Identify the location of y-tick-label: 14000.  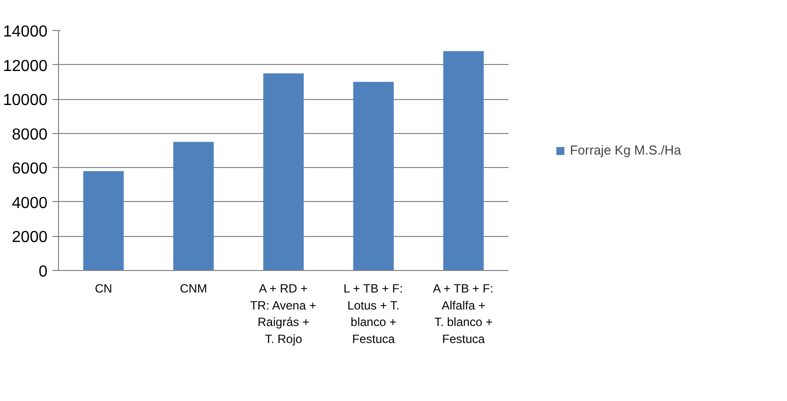
(25, 32).